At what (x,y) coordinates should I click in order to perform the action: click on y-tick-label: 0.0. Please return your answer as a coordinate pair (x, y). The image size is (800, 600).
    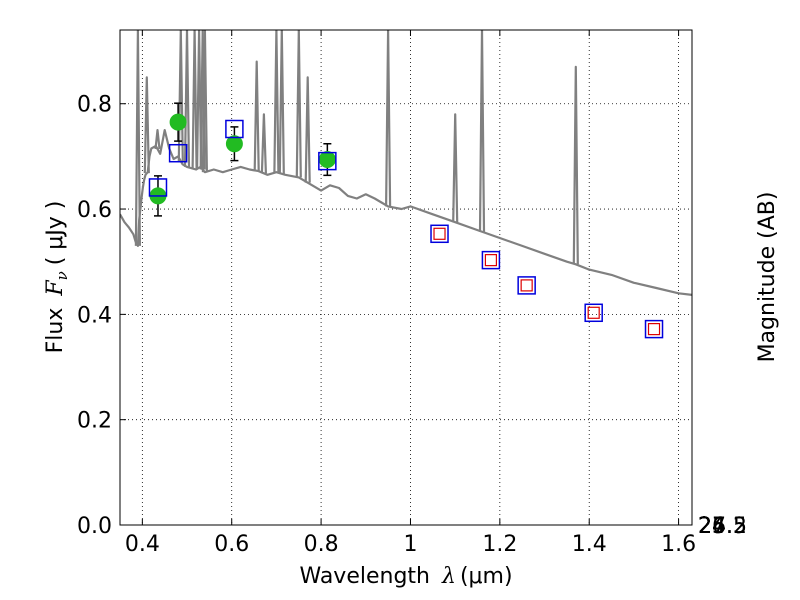
    Looking at the image, I should click on (94, 526).